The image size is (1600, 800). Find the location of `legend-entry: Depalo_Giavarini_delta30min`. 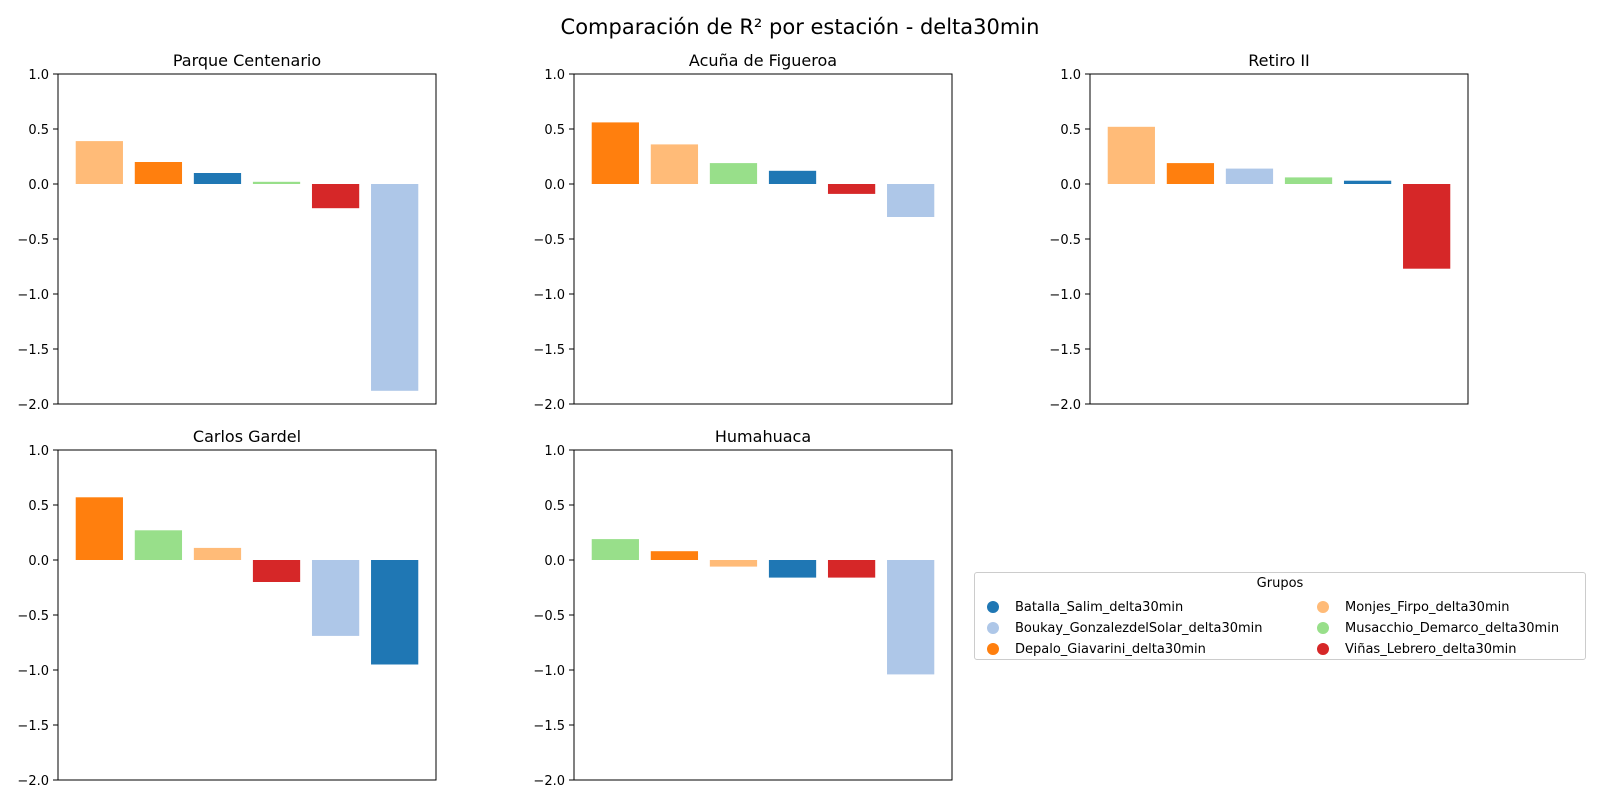

legend-entry: Depalo_Giavarini_delta30min is located at coordinates (1096, 649).